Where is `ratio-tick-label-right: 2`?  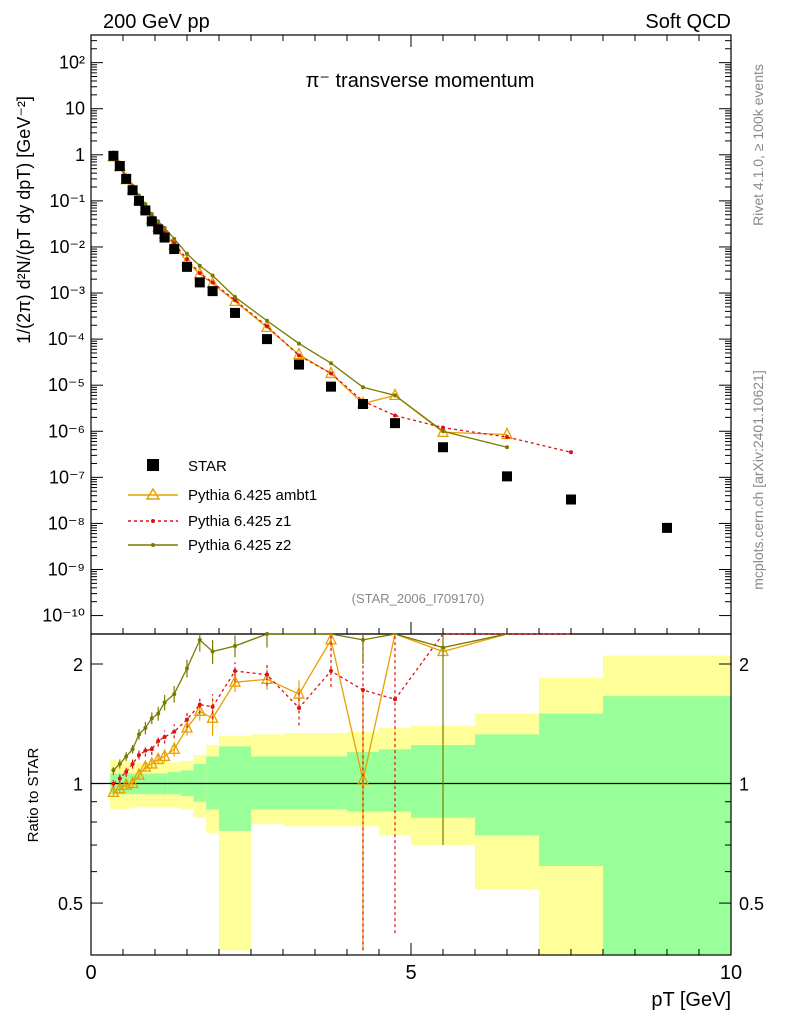
ratio-tick-label-right: 2 is located at coordinates (744, 665).